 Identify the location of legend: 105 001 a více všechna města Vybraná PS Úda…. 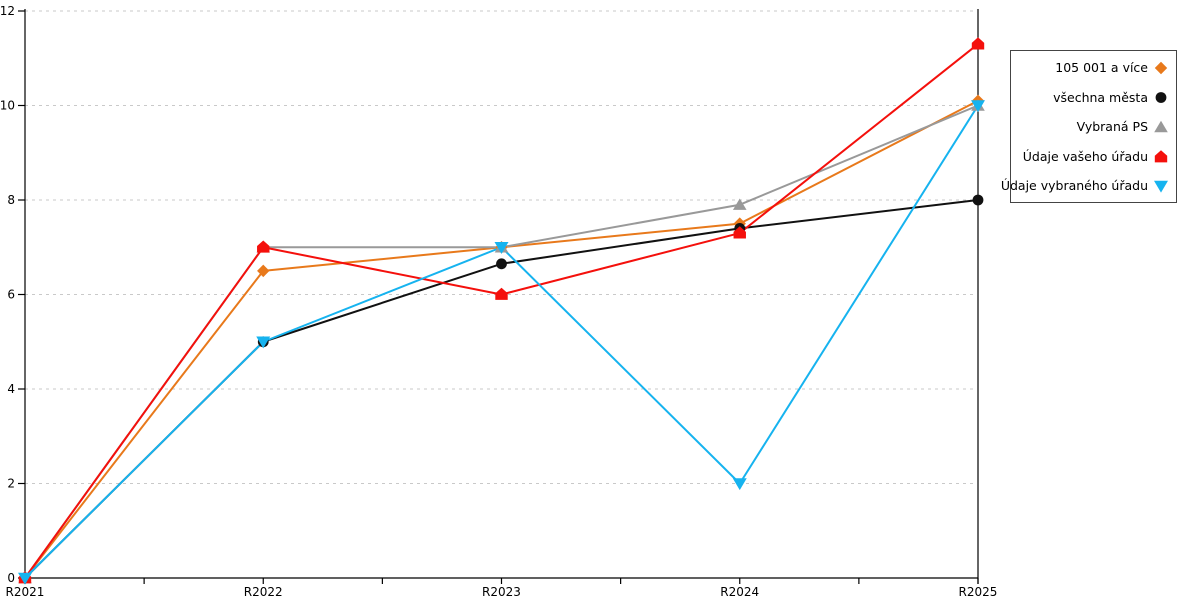
(1089, 126).